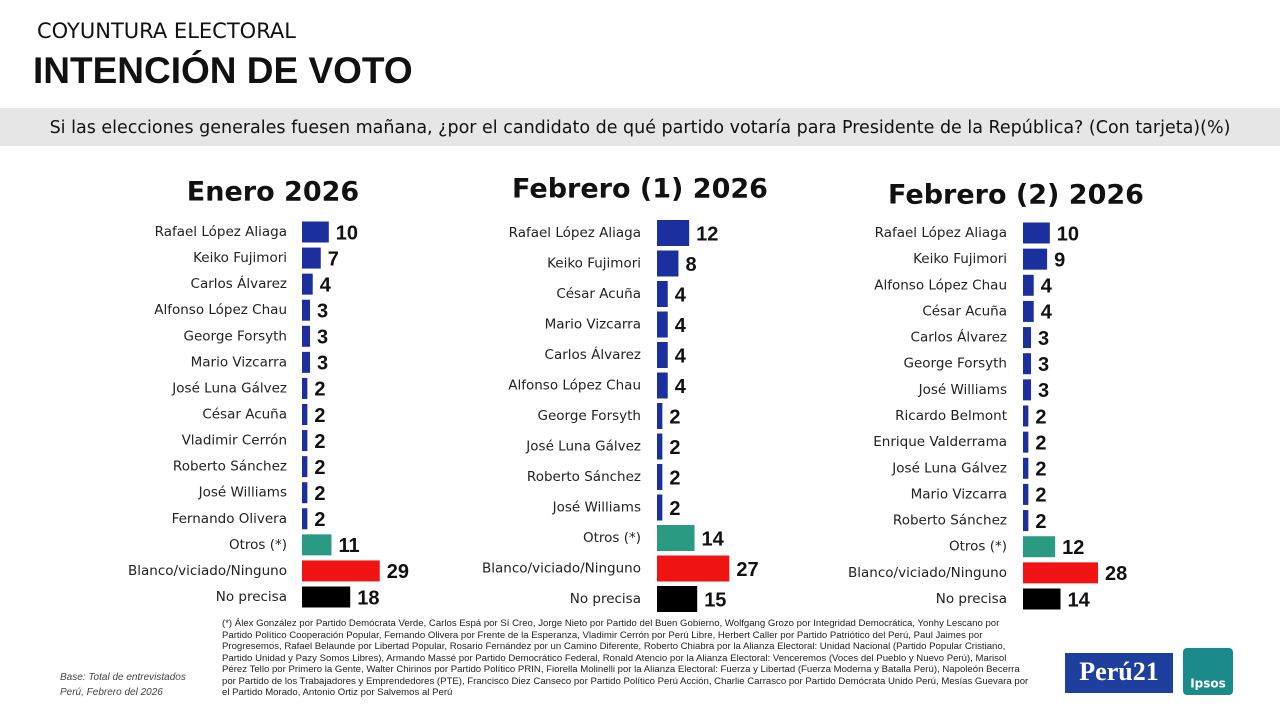 This screenshot has height=720, width=1280. I want to click on value-label: 29, so click(398, 572).